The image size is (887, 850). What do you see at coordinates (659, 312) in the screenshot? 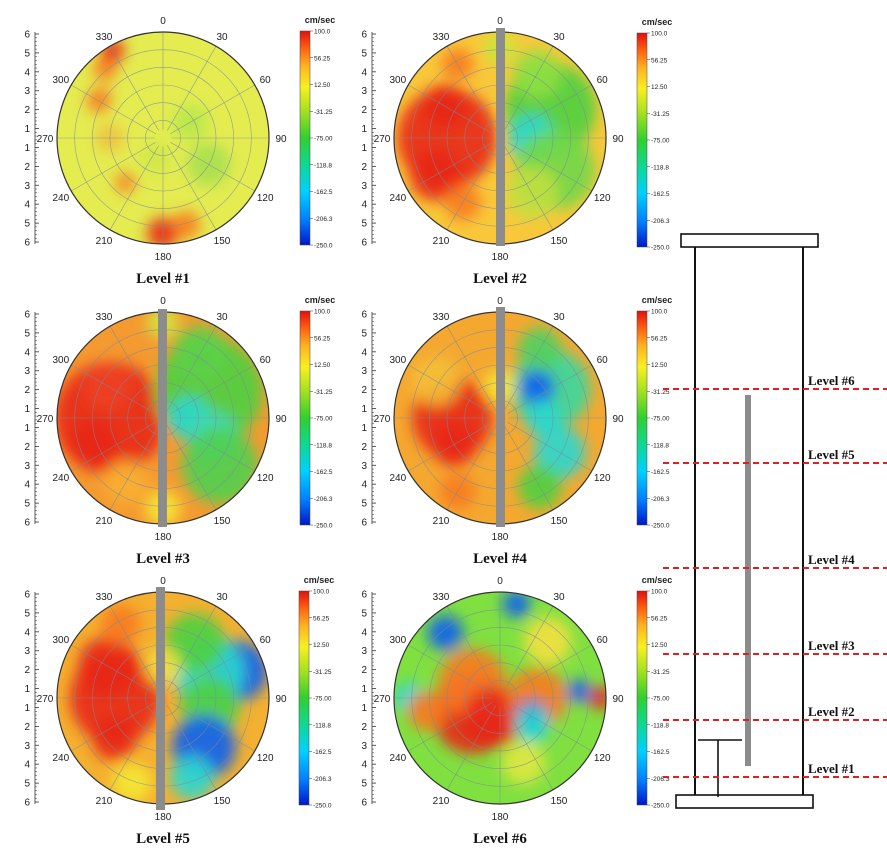
I see `colorbar-tick-label: 100.0` at bounding box center [659, 312].